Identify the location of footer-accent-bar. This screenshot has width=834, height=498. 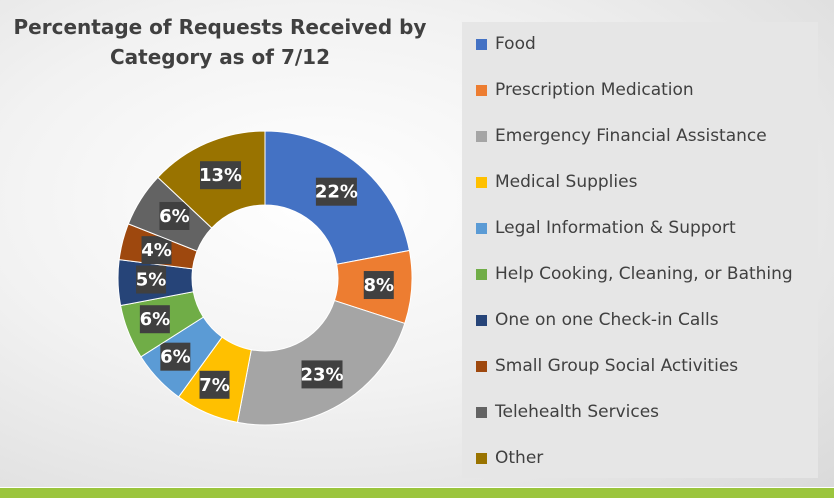
(417, 493).